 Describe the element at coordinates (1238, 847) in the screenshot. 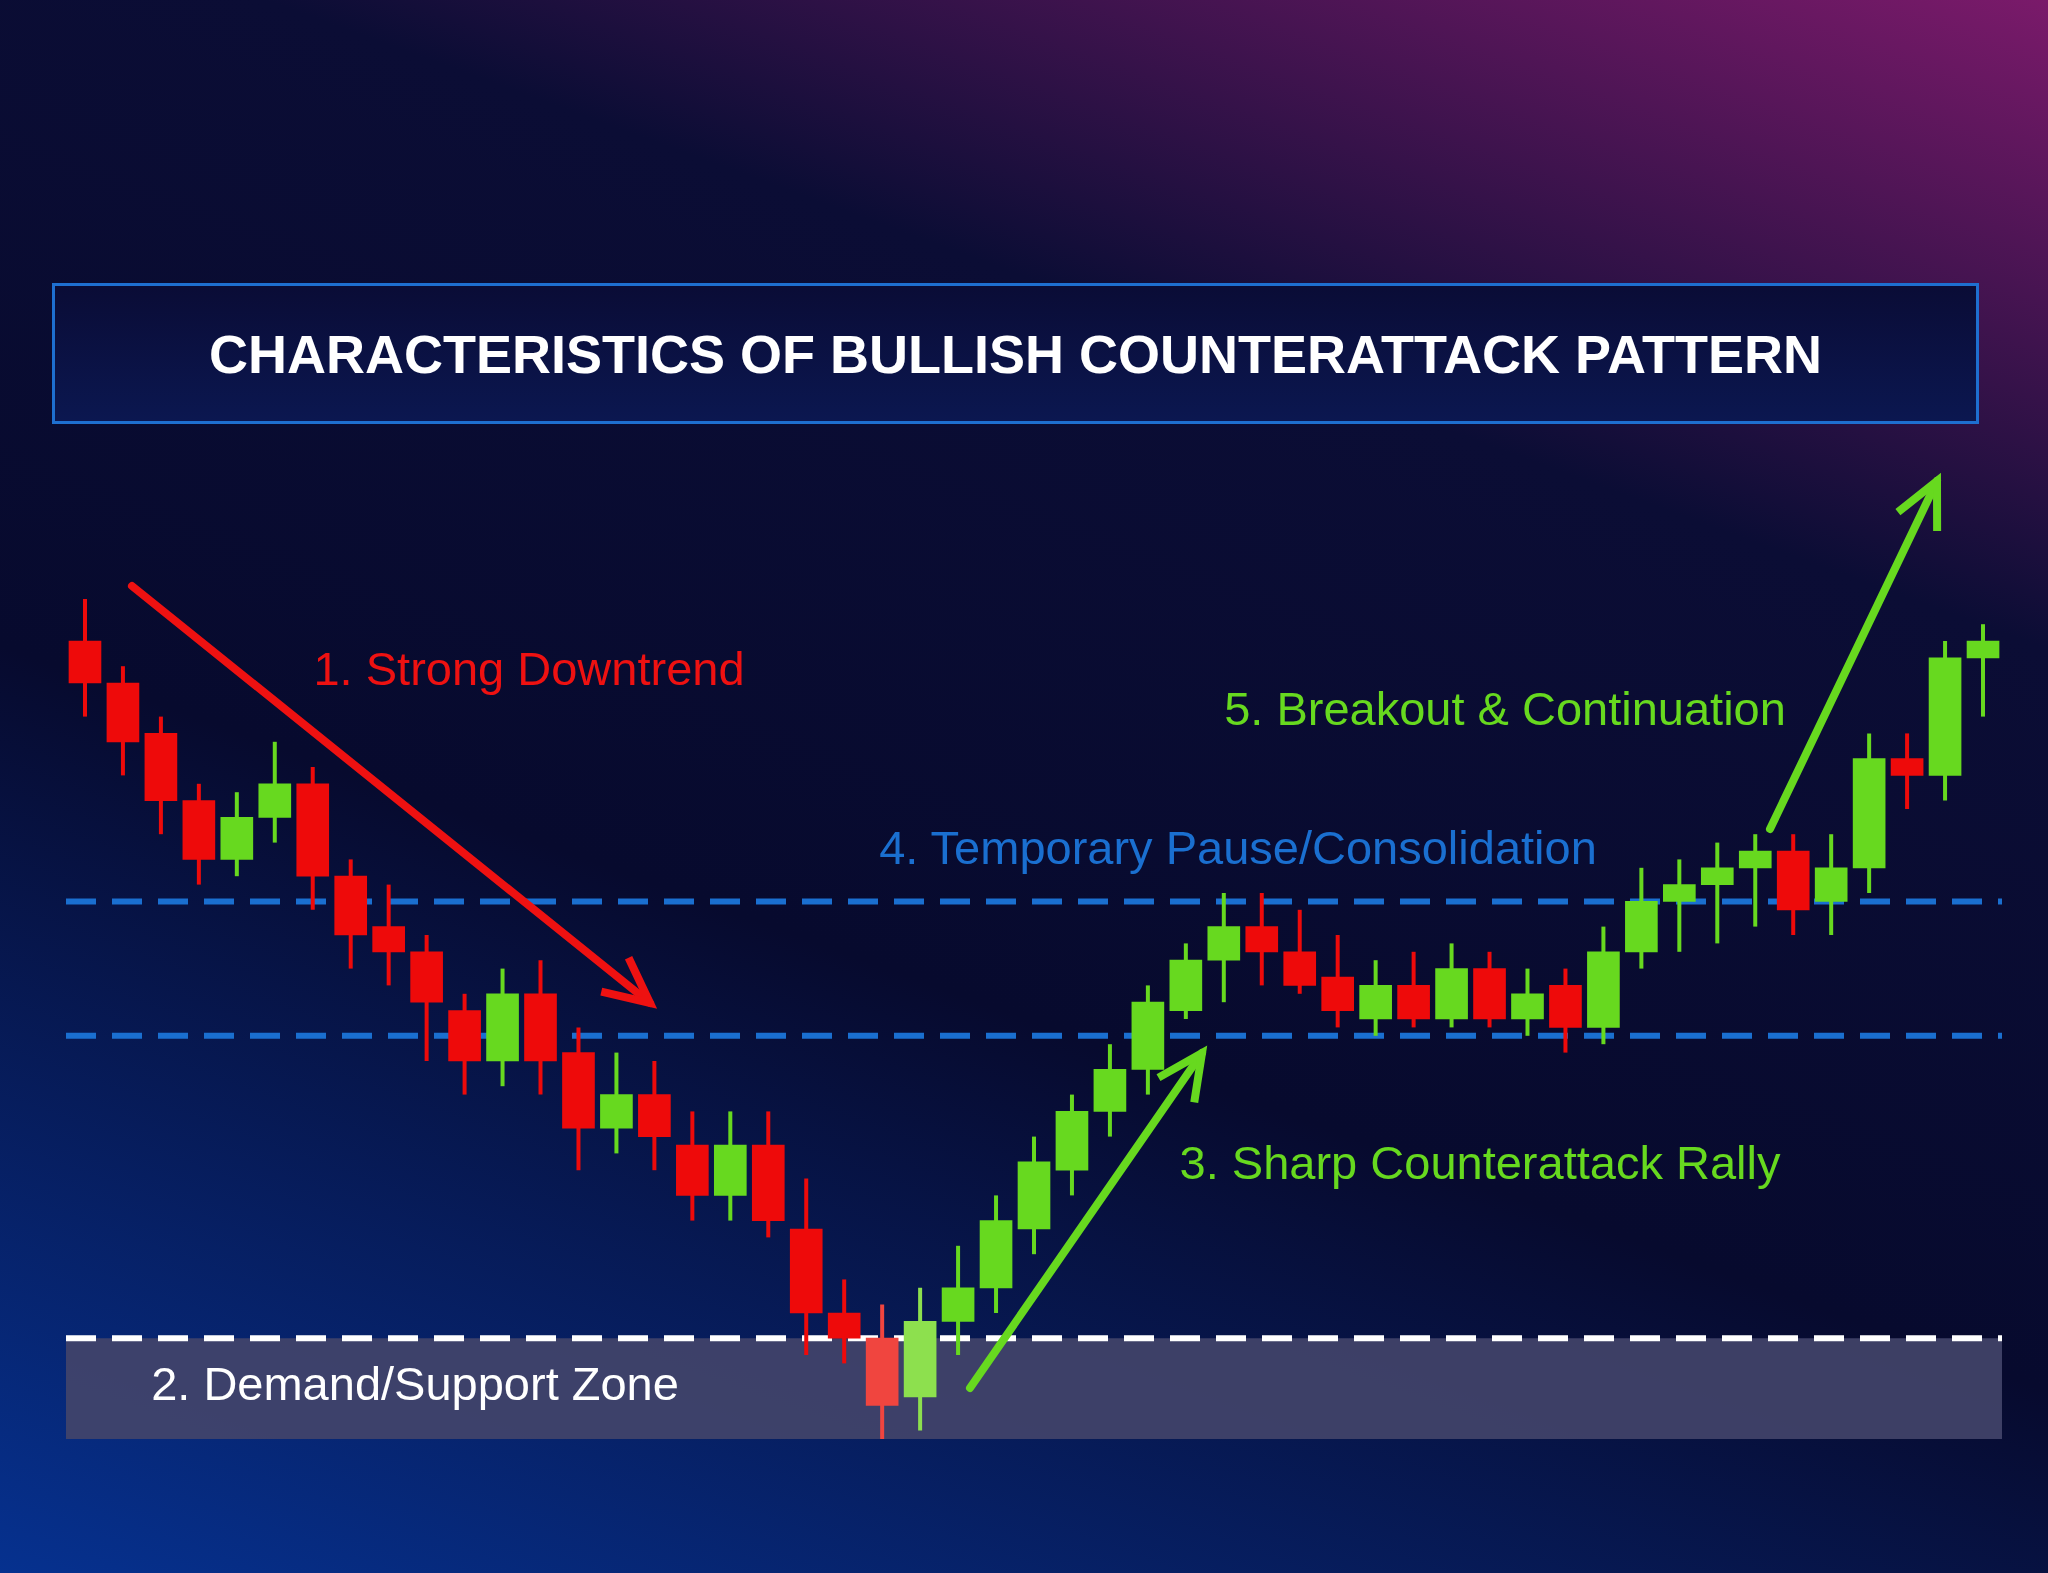

I see `ref-line-label: 4. Temporary Pause/Consolidation` at that location.